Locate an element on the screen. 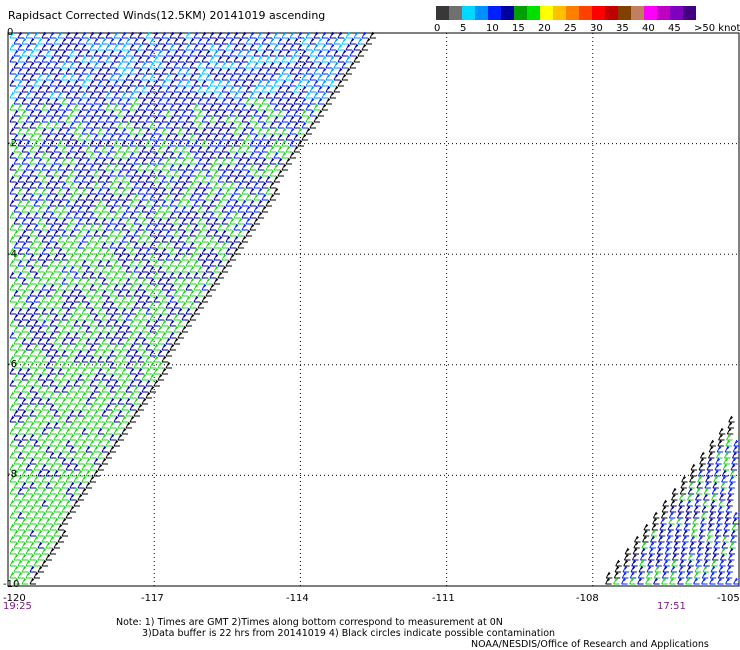 This screenshot has width=740, height=650. lon-label-108: -108 is located at coordinates (587, 598).